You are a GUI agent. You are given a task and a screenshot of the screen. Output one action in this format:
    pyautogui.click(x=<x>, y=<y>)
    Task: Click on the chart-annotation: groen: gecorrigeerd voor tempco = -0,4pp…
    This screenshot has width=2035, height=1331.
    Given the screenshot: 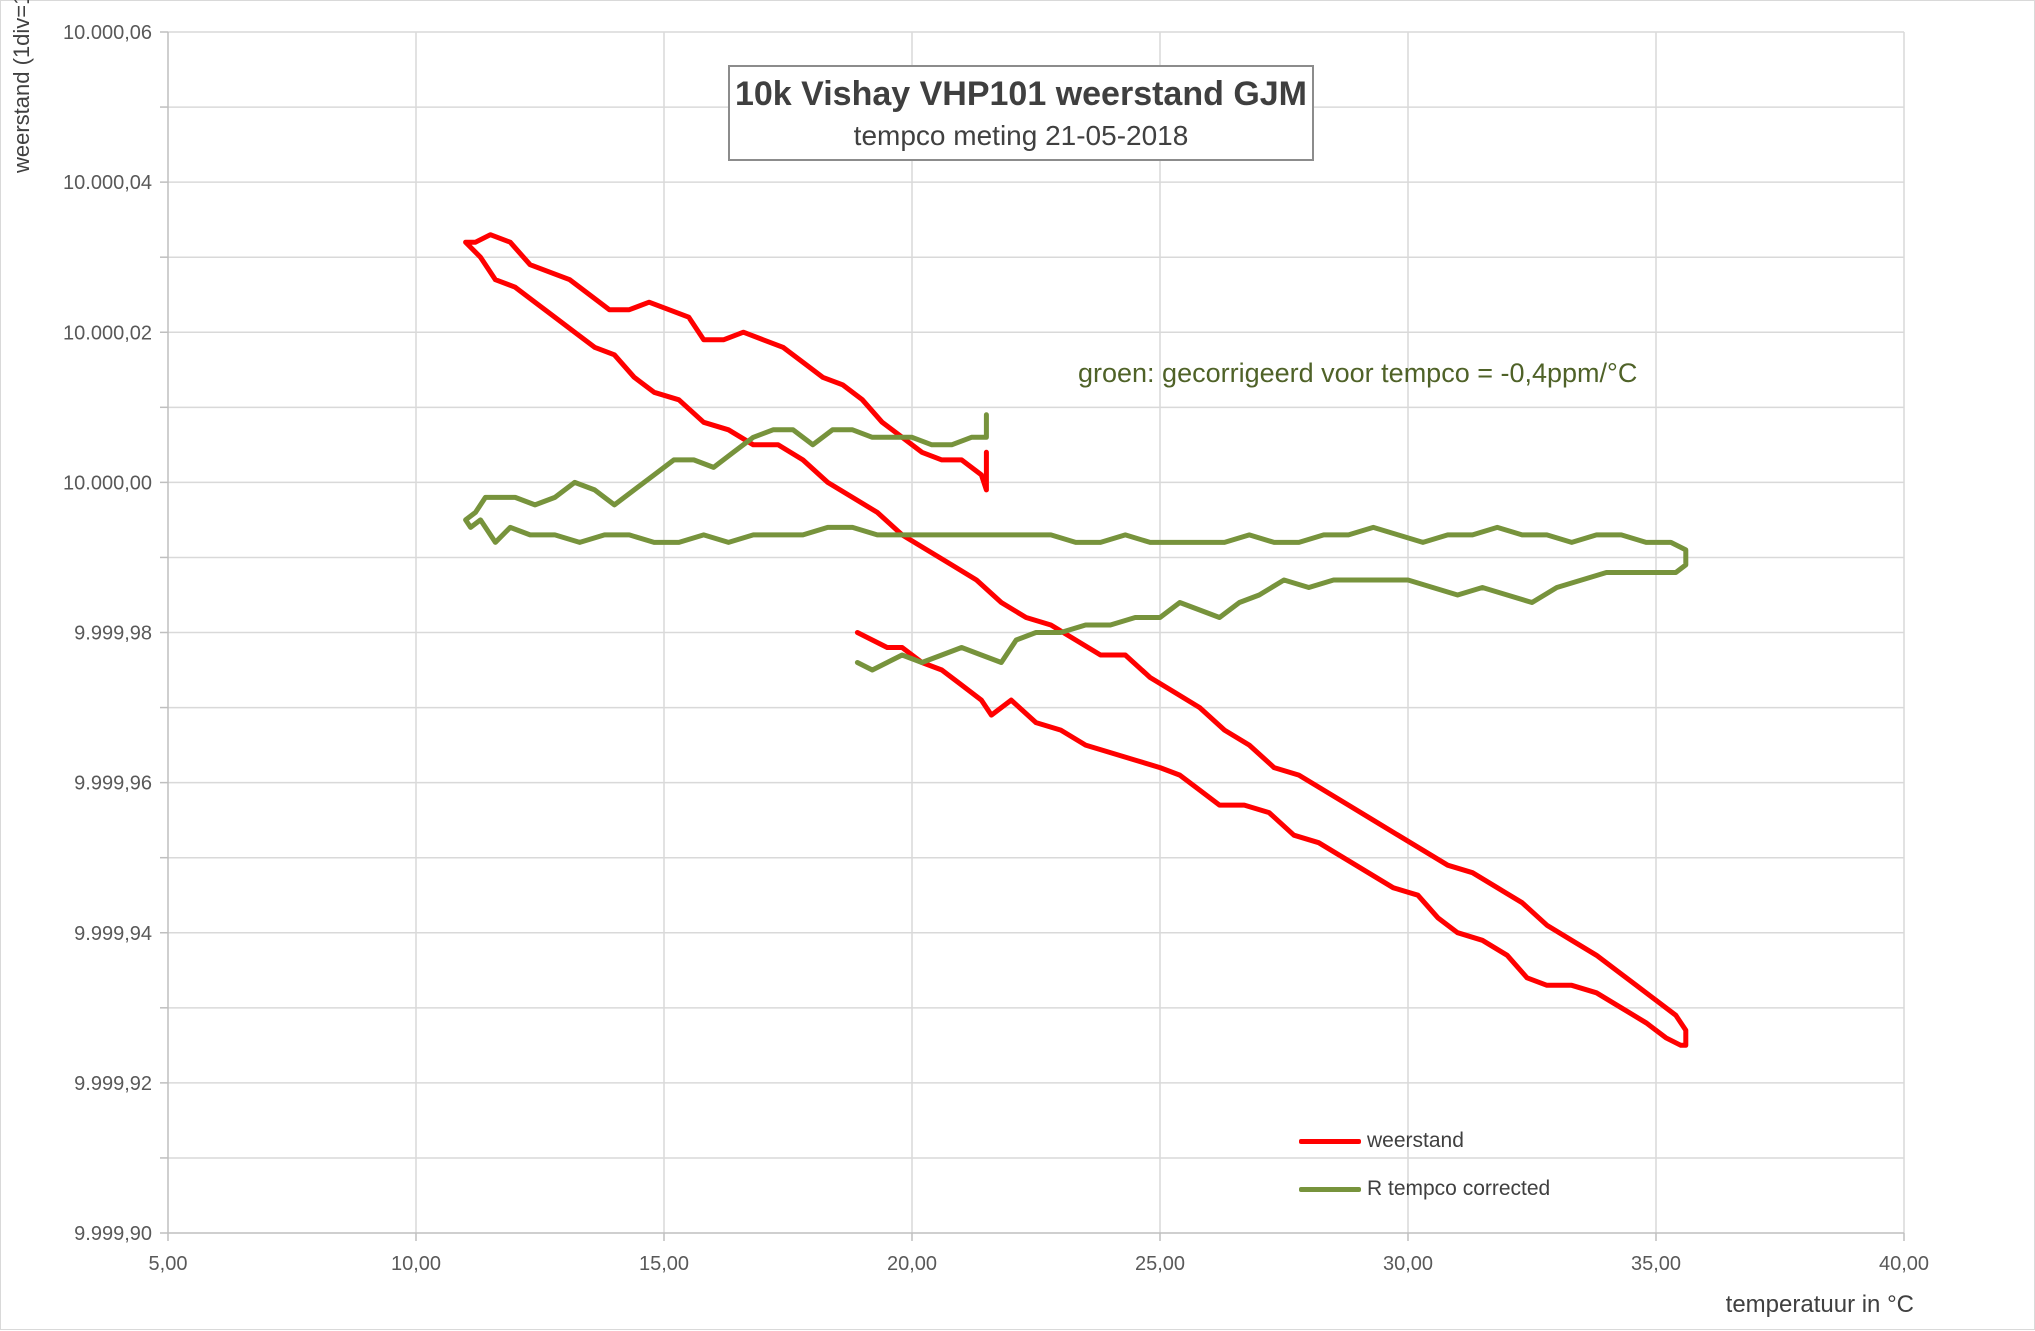 What is the action you would take?
    pyautogui.click(x=1358, y=373)
    